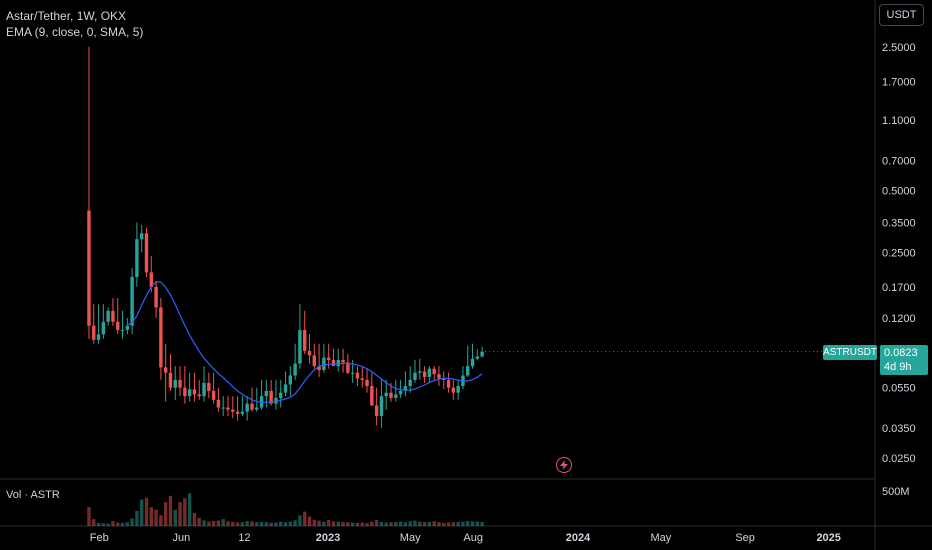 The width and height of the screenshot is (932, 550). I want to click on chart-title: Astar/Tether, 1W, OKX, so click(66, 16).